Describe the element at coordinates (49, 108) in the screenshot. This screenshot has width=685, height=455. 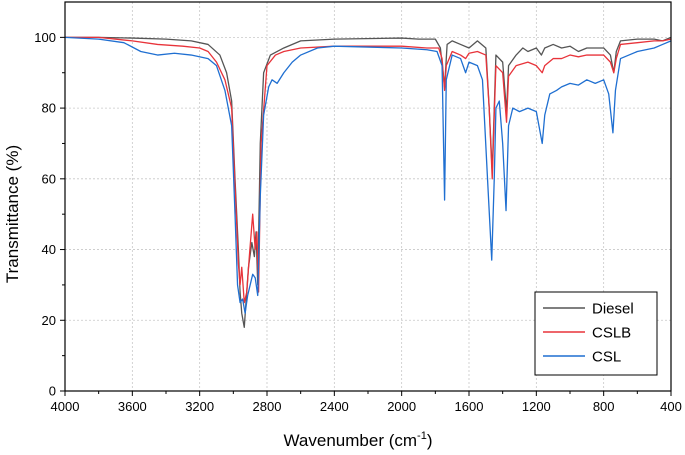
I see `y-tick-label: 80` at that location.